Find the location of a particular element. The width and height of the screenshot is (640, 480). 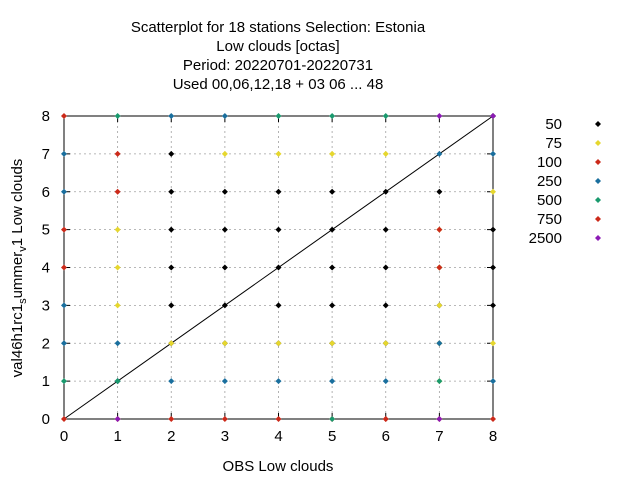

x-tick-label: 5 is located at coordinates (332, 436).